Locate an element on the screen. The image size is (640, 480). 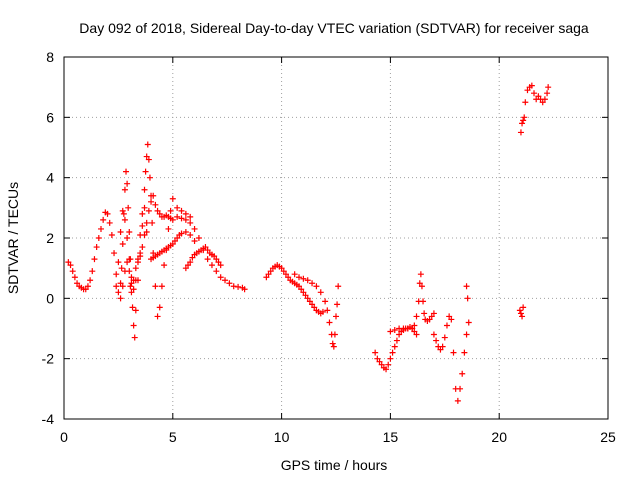
y-tick-label: 6 is located at coordinates (50, 117).